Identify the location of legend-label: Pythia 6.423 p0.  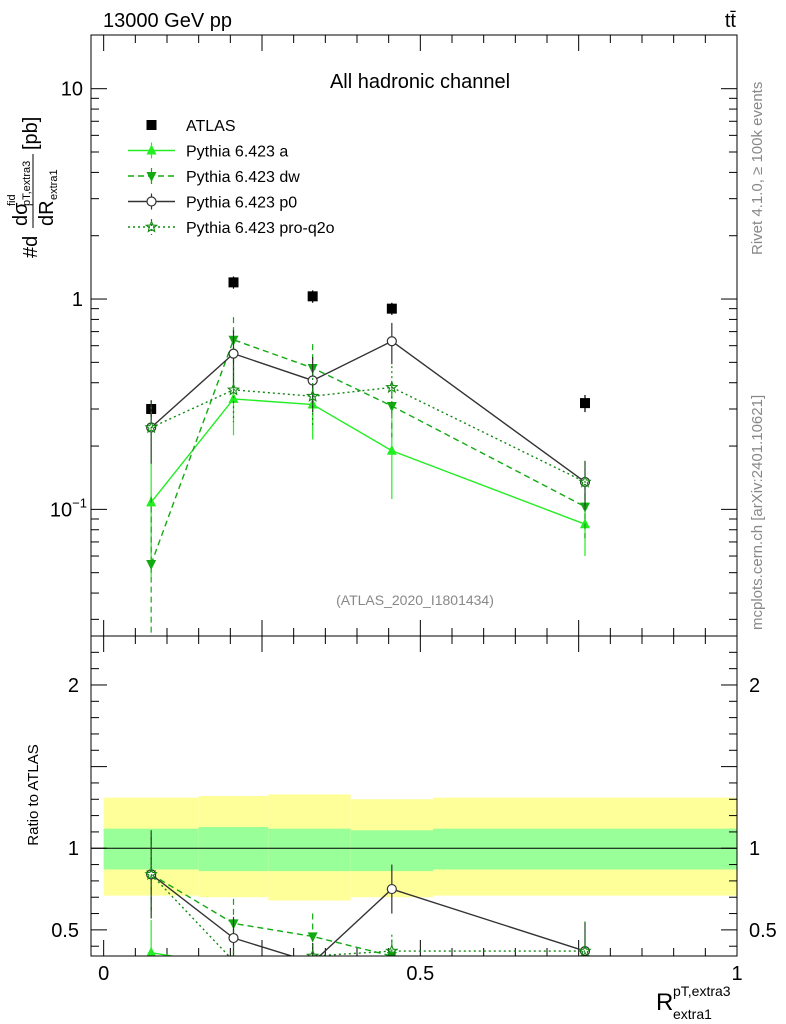
(241, 203).